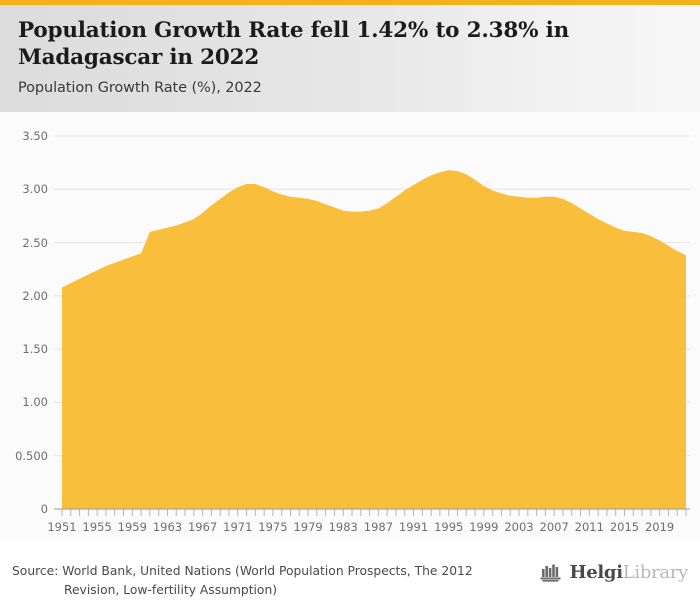 This screenshot has width=700, height=613. Describe the element at coordinates (350, 2) in the screenshot. I see `top-accent-bar` at that location.